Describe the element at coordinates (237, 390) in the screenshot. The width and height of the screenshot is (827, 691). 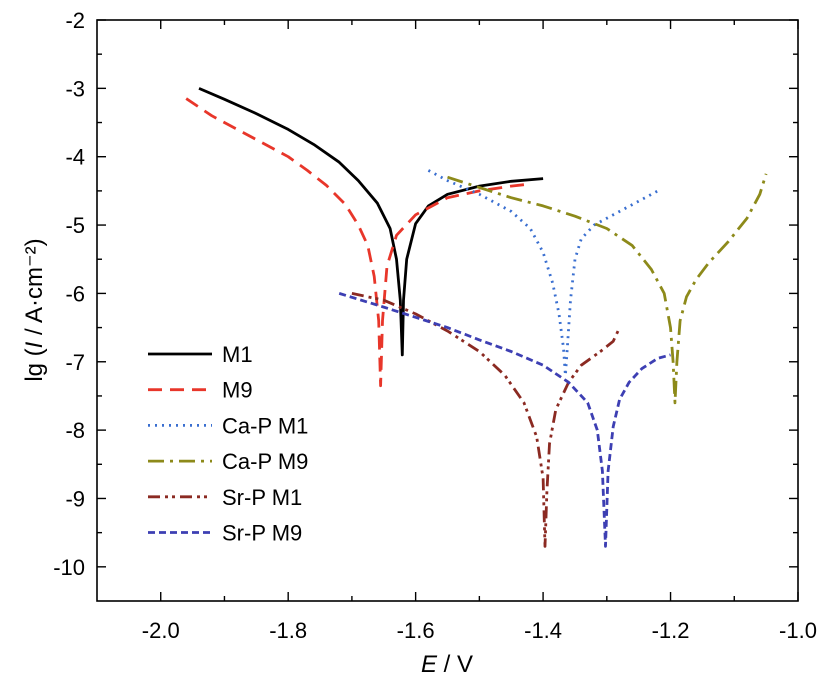
I see `legend-label-2: M9` at that location.